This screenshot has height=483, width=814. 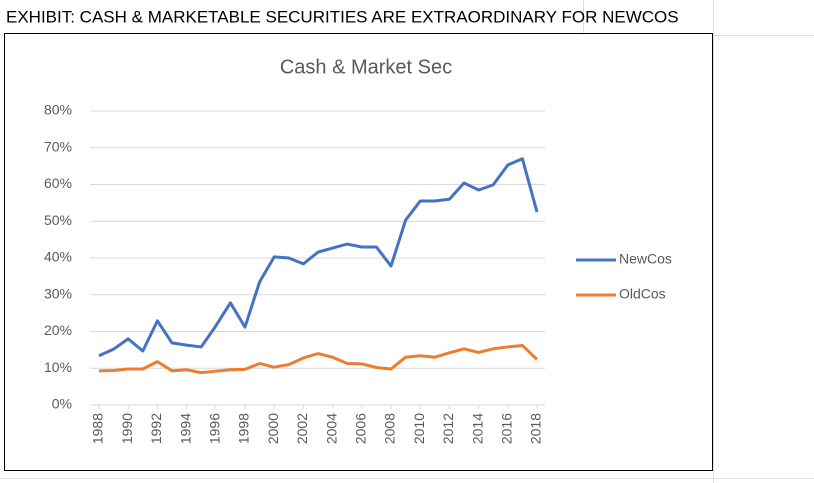 What do you see at coordinates (366, 67) in the screenshot?
I see `chart-title: Cash & Market Sec` at bounding box center [366, 67].